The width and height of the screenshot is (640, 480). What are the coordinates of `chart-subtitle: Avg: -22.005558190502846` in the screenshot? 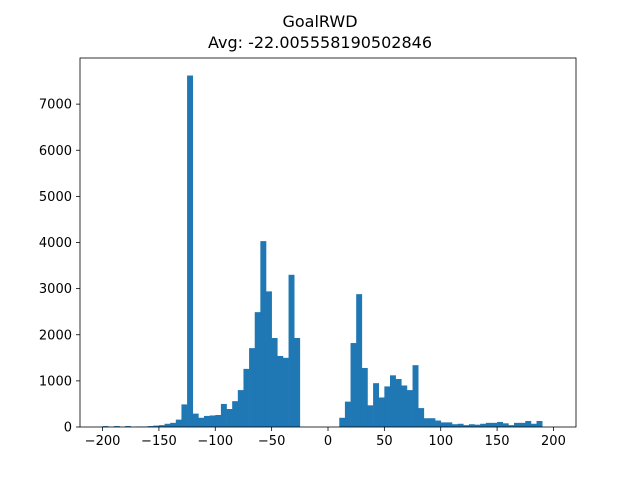 It's located at (320, 42).